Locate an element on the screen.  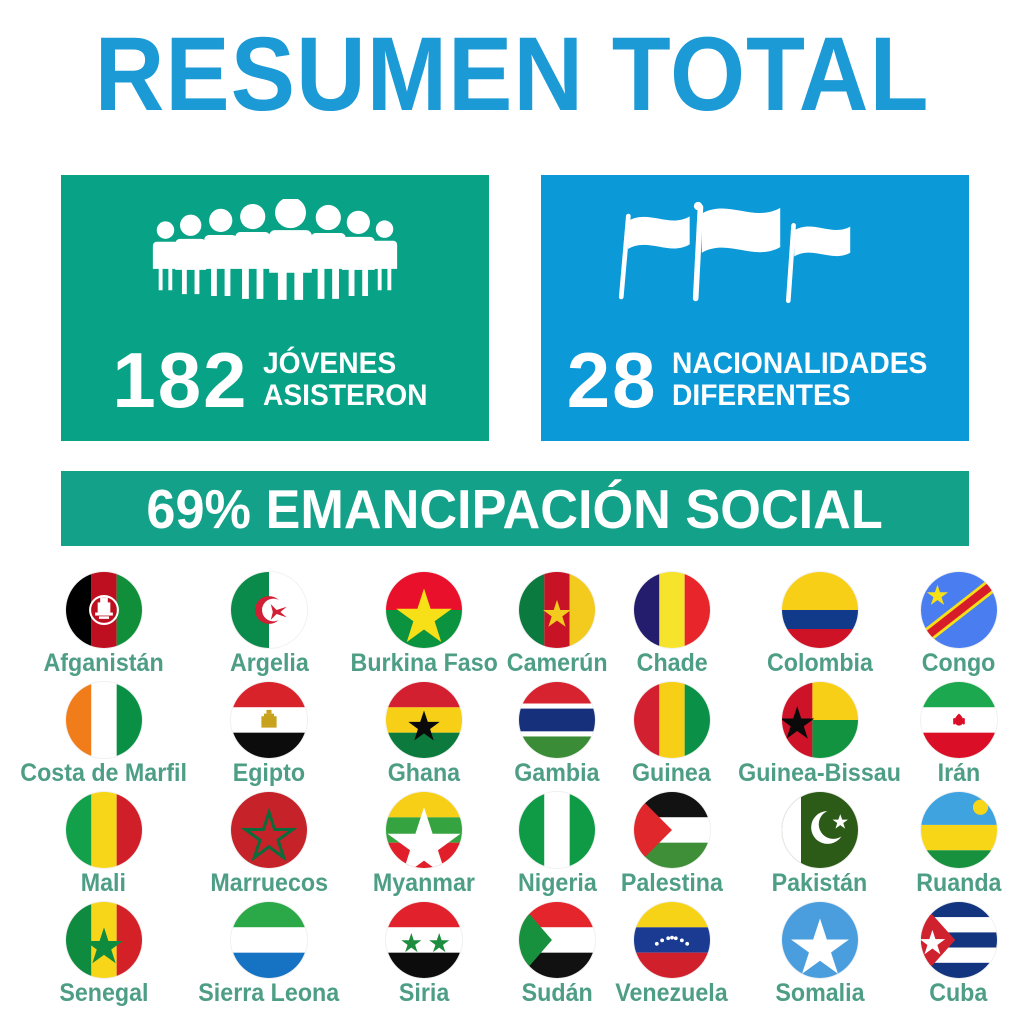
country-name-label: Irán is located at coordinates (959, 773).